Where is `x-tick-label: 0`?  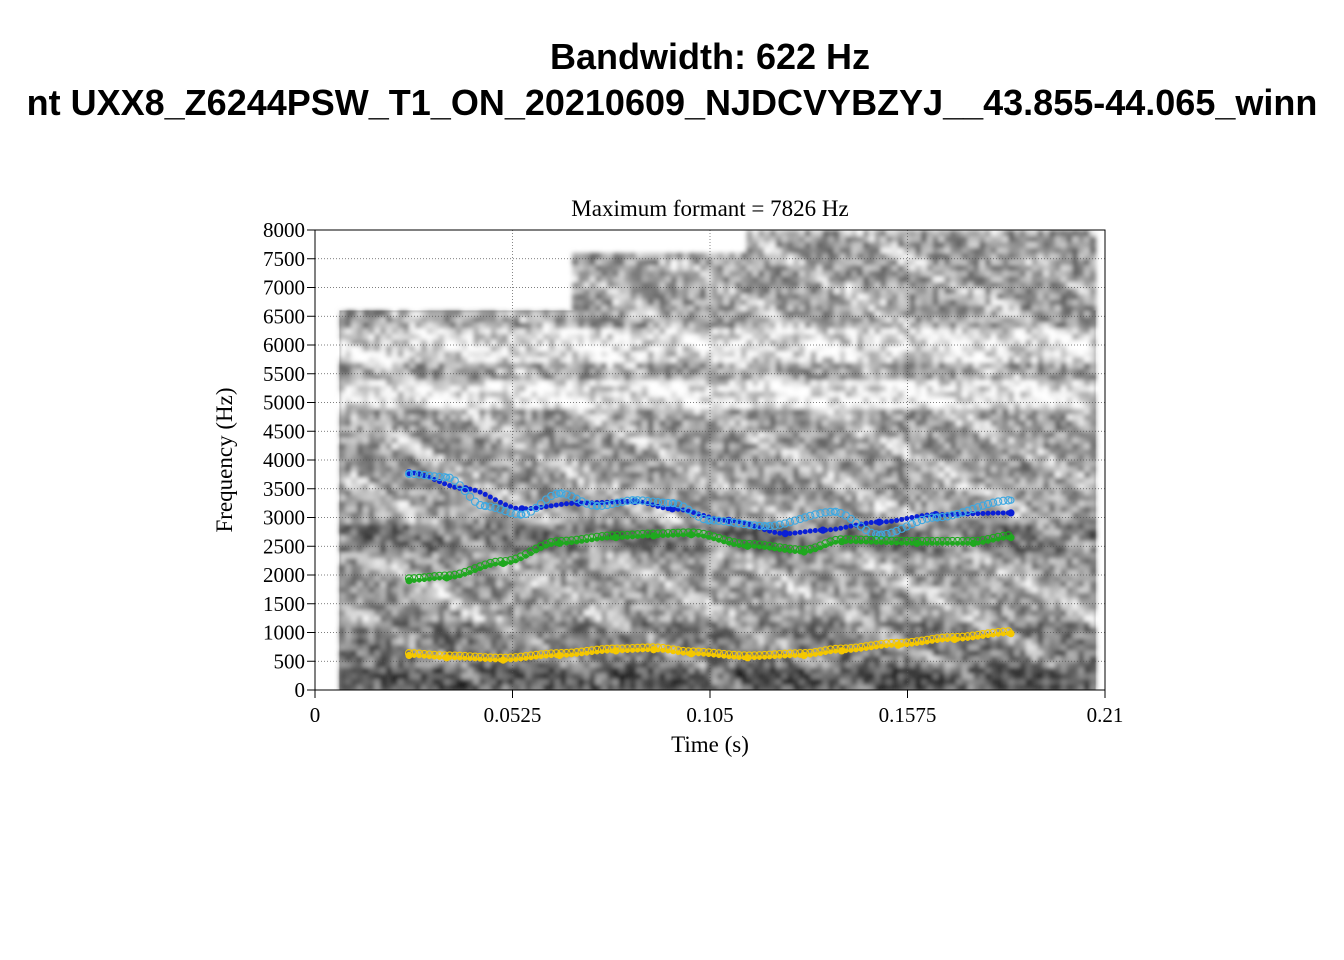
x-tick-label: 0 is located at coordinates (315, 715).